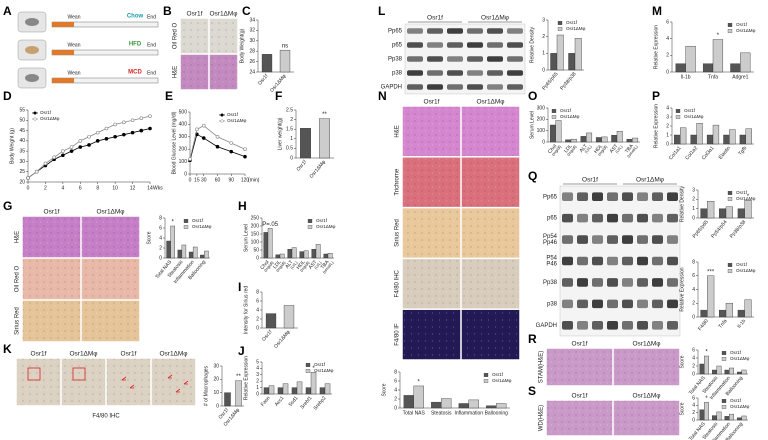  I want to click on x-tick-label: Tgfb, so click(742, 151).